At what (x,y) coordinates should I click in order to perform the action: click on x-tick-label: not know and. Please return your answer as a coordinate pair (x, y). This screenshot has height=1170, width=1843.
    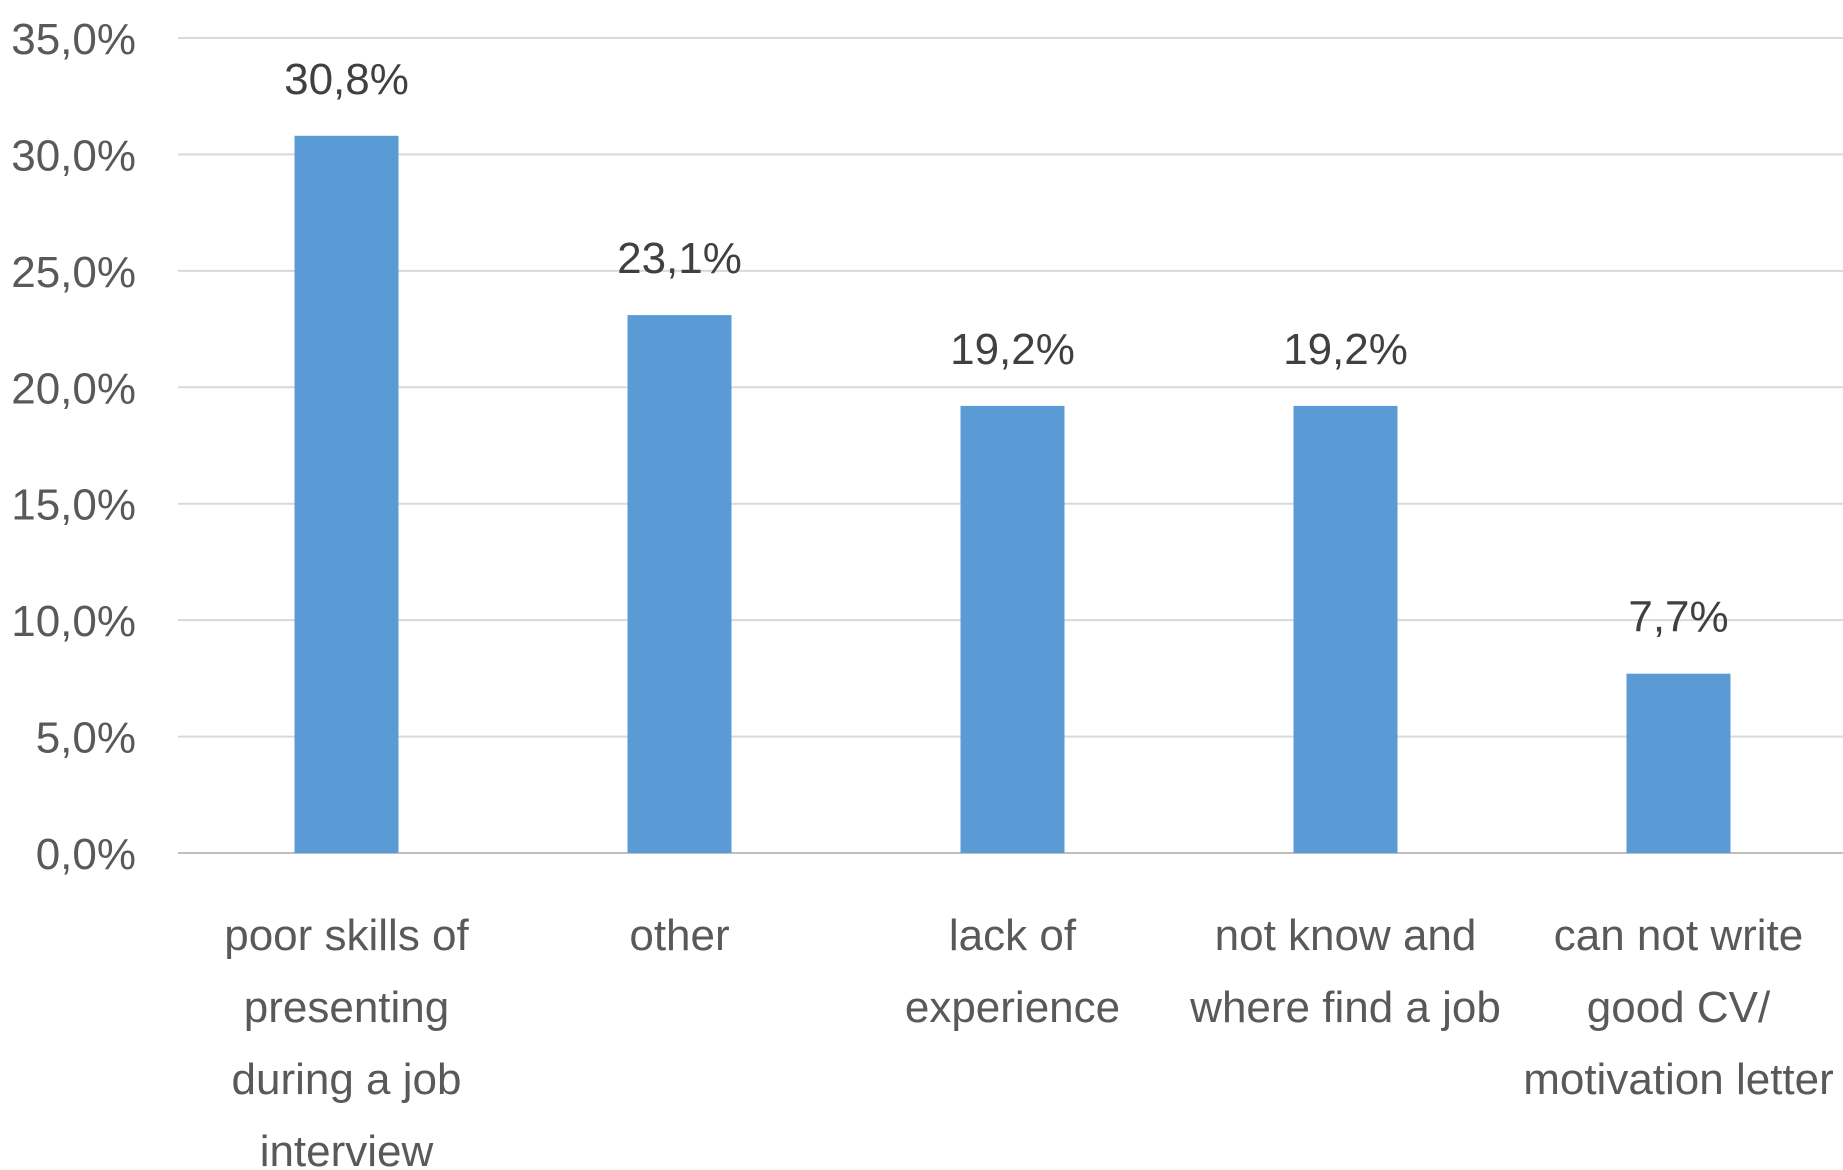
    Looking at the image, I should click on (1346, 935).